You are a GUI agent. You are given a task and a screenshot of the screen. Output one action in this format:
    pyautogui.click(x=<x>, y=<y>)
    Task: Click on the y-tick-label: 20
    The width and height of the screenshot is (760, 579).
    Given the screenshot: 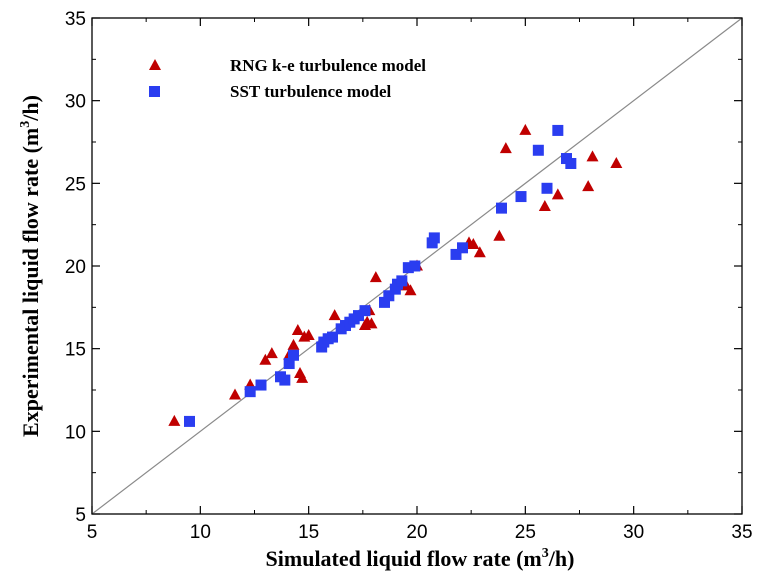 What is the action you would take?
    pyautogui.click(x=75, y=267)
    